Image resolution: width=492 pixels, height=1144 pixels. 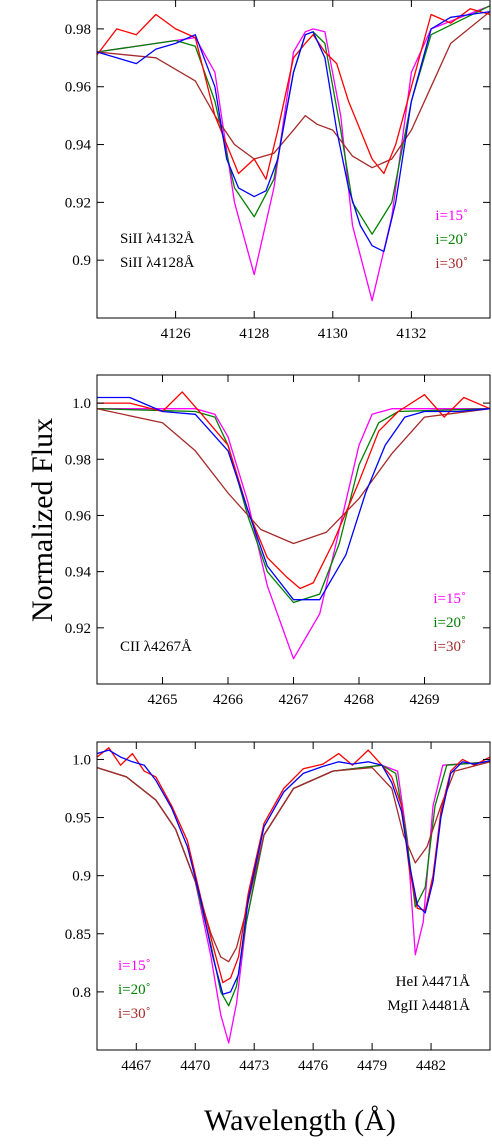 I want to click on x-axis-label: Wavelength (Å), so click(x=300, y=1120).